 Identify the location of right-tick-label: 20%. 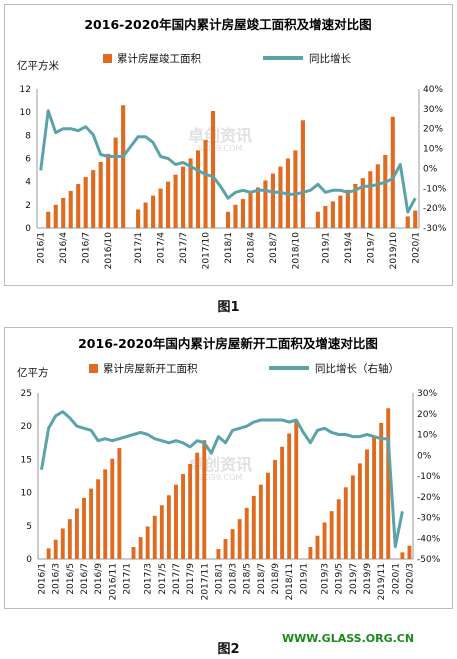
(427, 415).